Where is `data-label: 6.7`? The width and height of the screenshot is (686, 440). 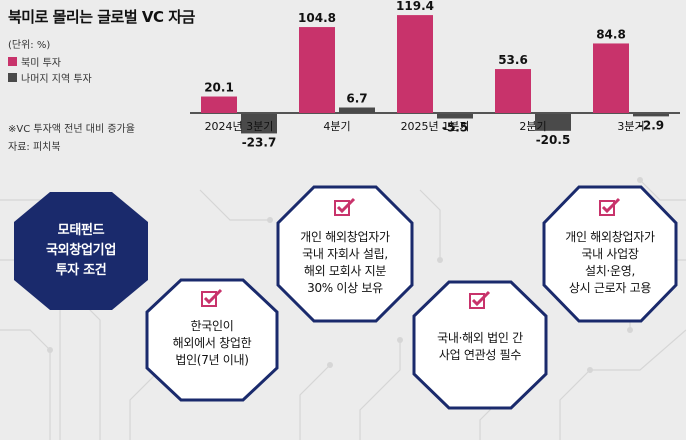 data-label: 6.7 is located at coordinates (356, 99).